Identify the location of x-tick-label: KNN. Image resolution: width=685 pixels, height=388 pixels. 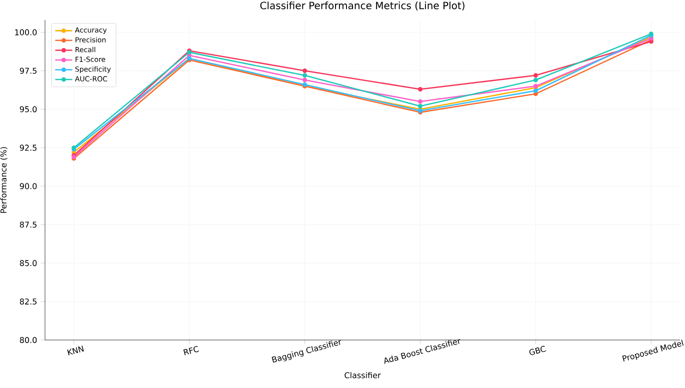
(75, 351).